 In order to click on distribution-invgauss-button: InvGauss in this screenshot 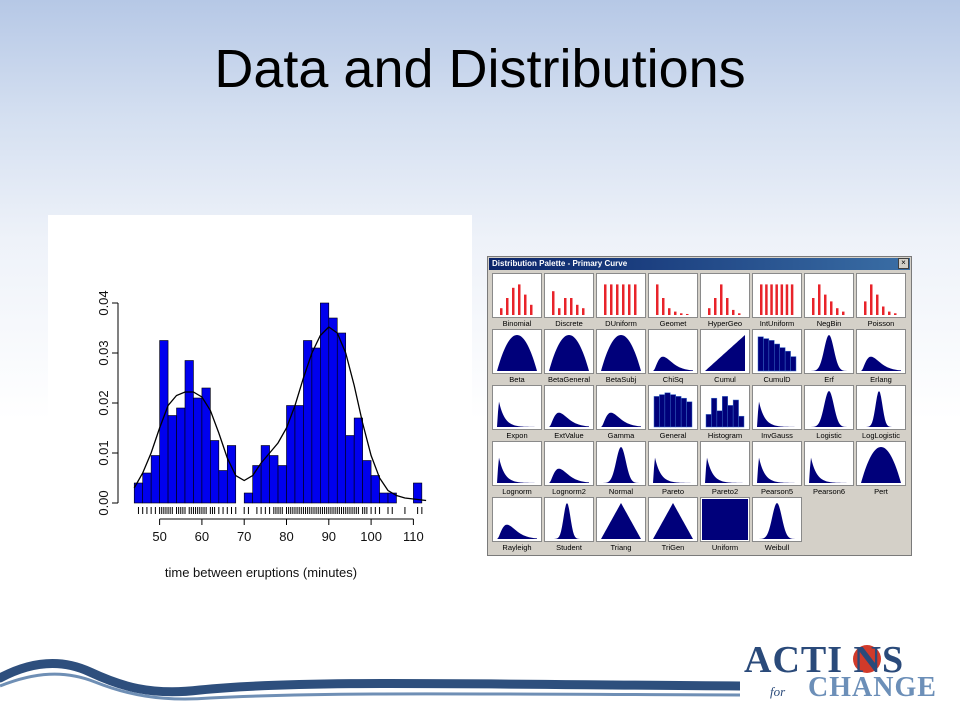, I will do `click(777, 413)`.